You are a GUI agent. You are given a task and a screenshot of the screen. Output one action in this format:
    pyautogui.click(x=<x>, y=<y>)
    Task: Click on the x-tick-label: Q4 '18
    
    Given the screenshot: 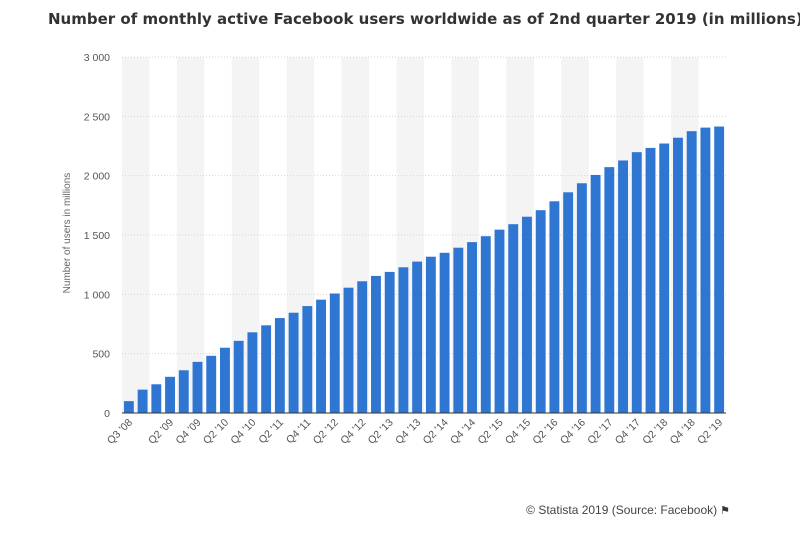 What is the action you would take?
    pyautogui.click(x=683, y=432)
    